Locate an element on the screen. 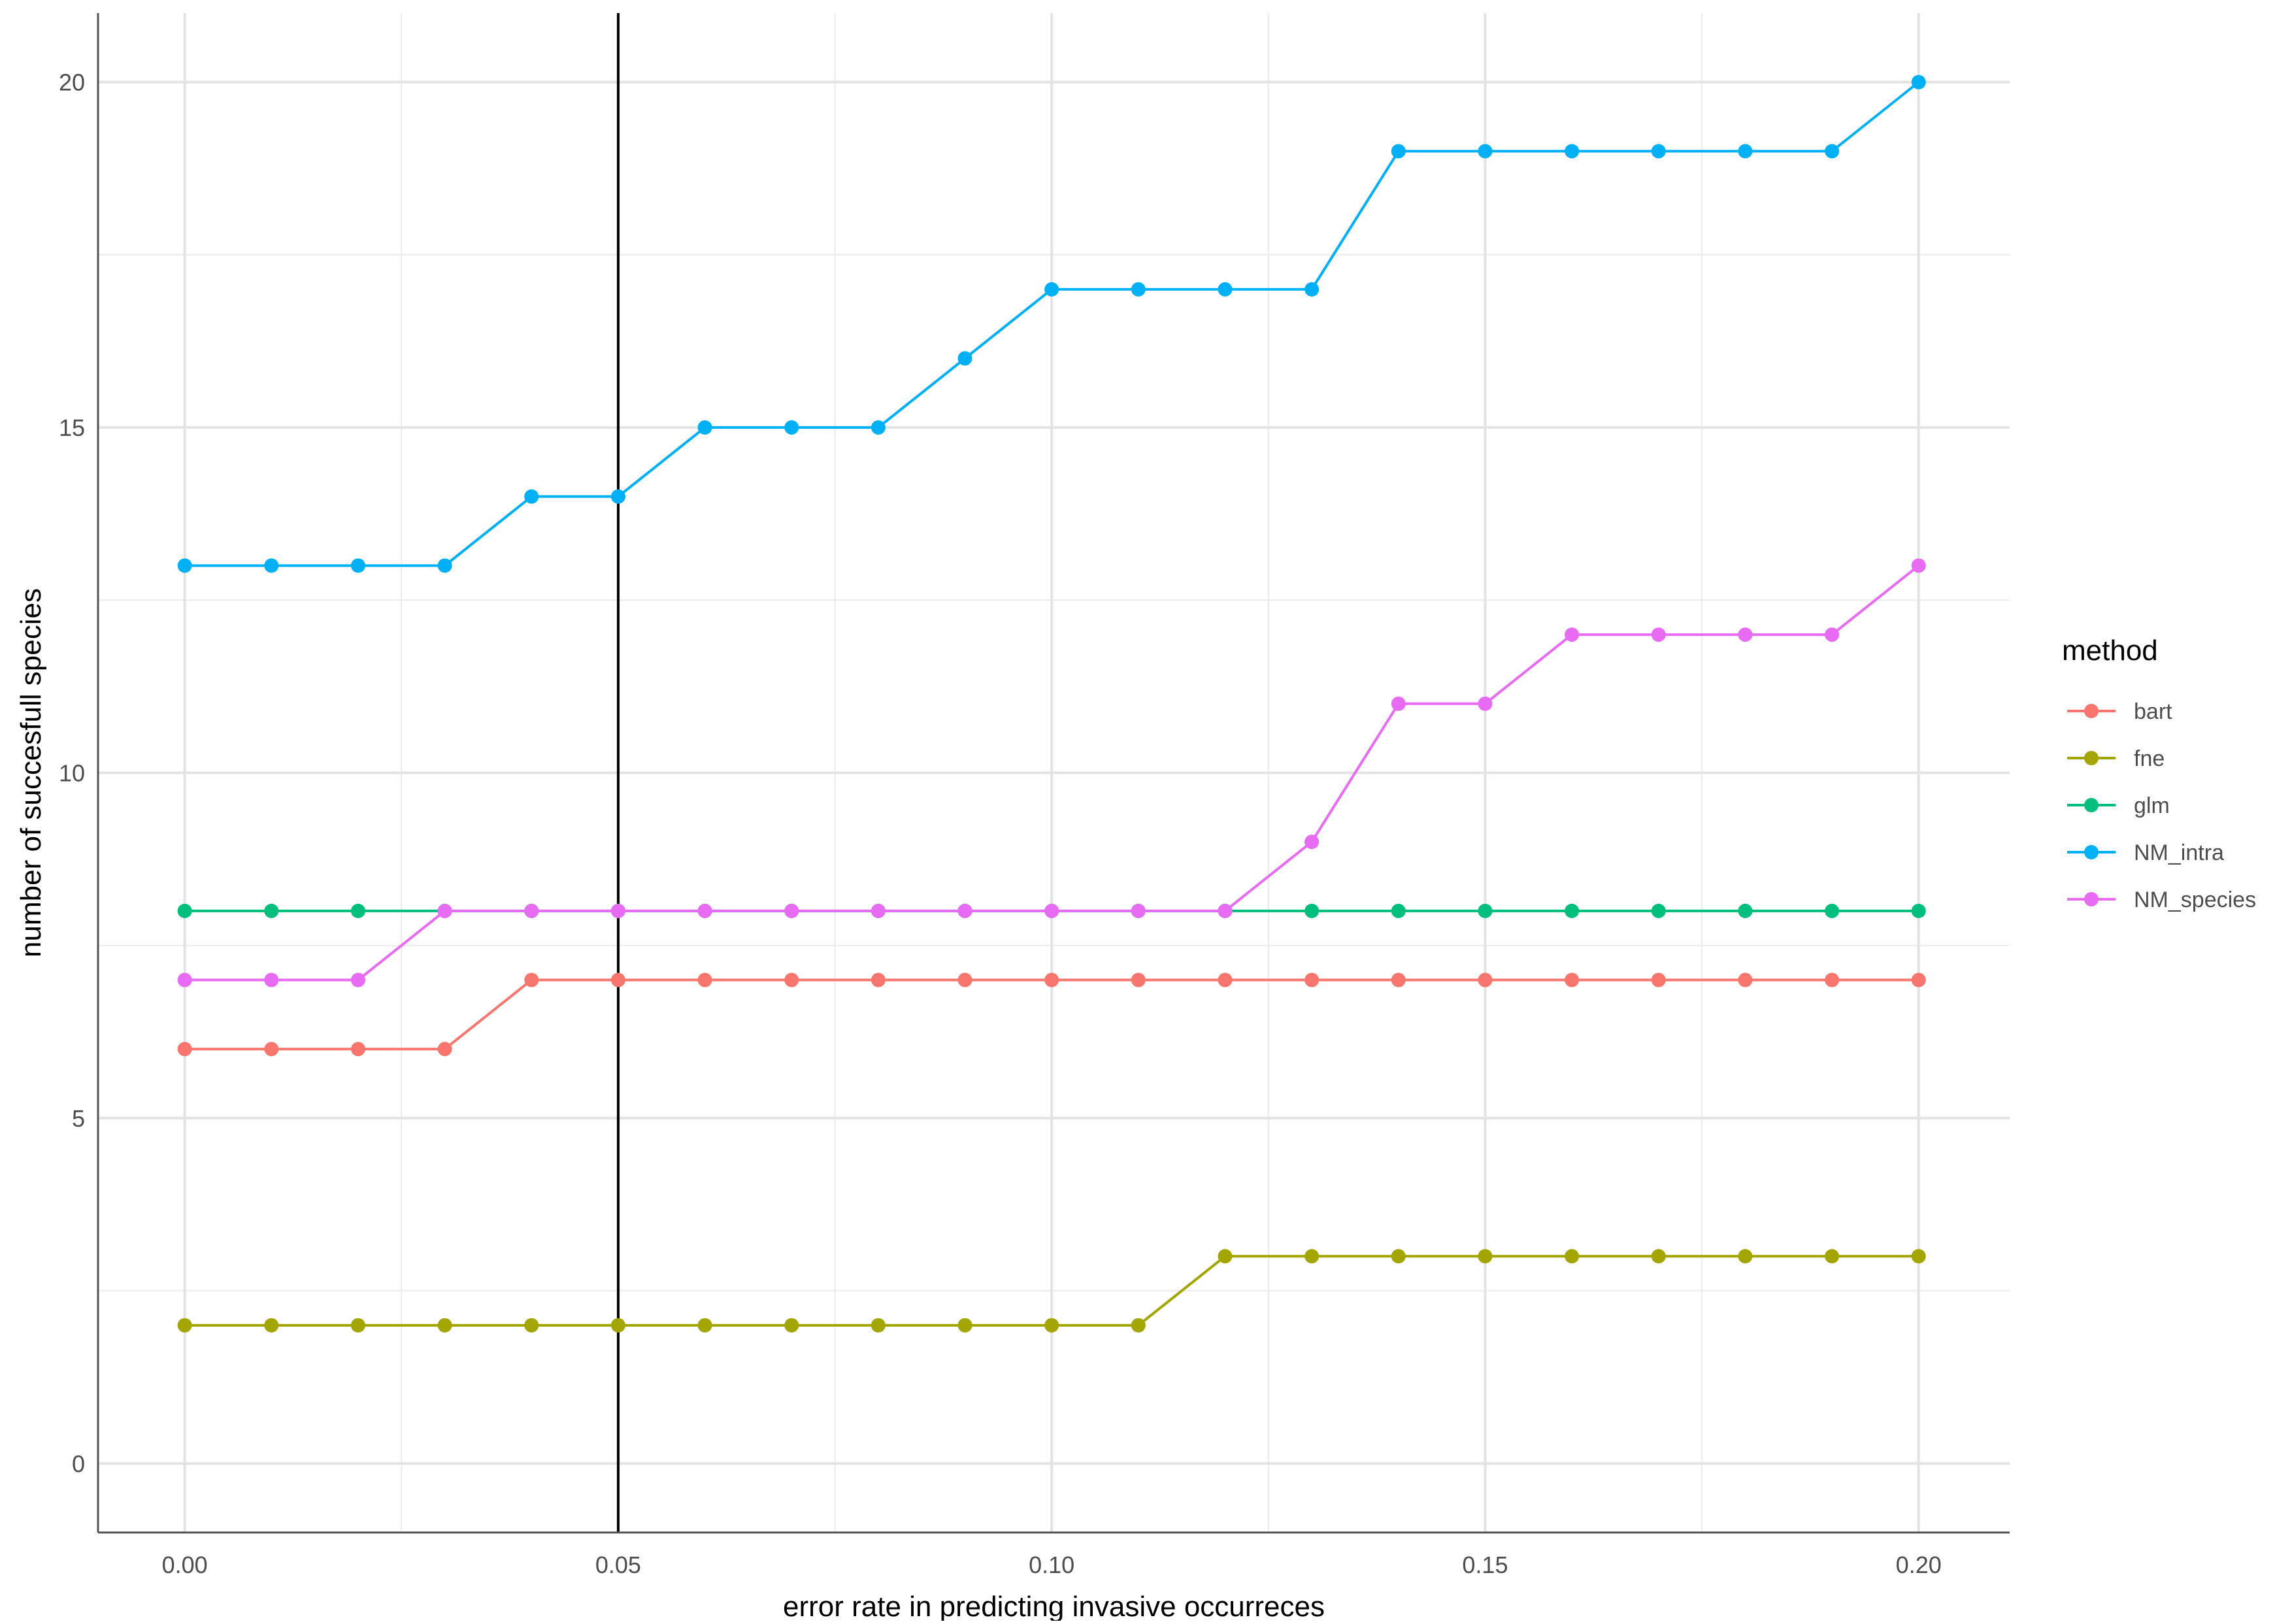 The height and width of the screenshot is (1624, 2292). legend-label-NM_intra: NM_intra is located at coordinates (2179, 852).